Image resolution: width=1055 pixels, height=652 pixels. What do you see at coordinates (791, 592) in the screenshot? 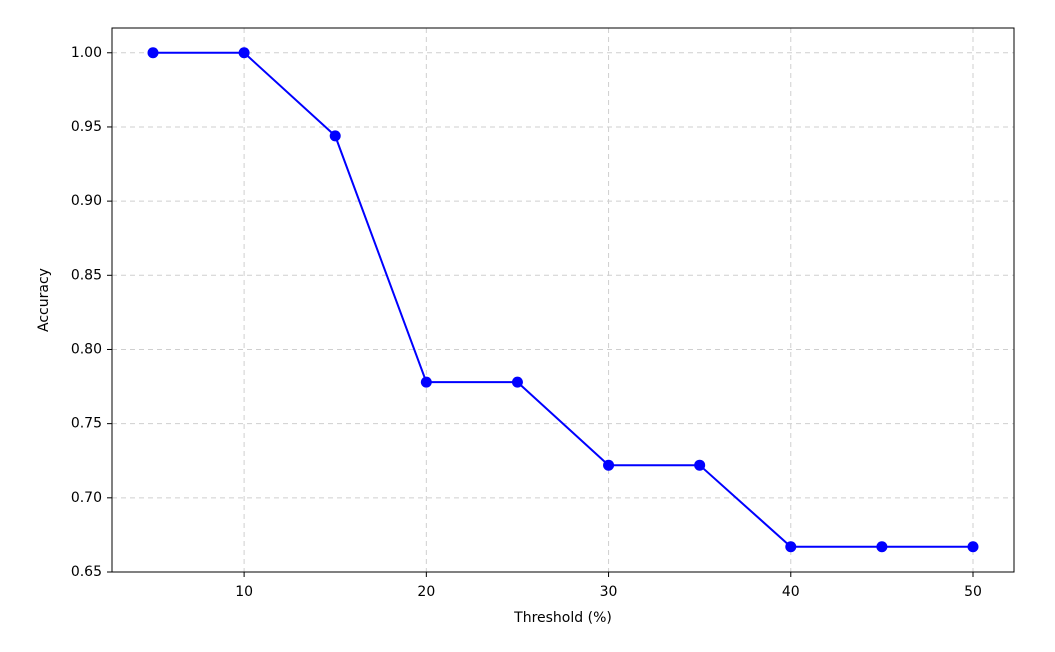
I see `x-tick-label: 40` at bounding box center [791, 592].